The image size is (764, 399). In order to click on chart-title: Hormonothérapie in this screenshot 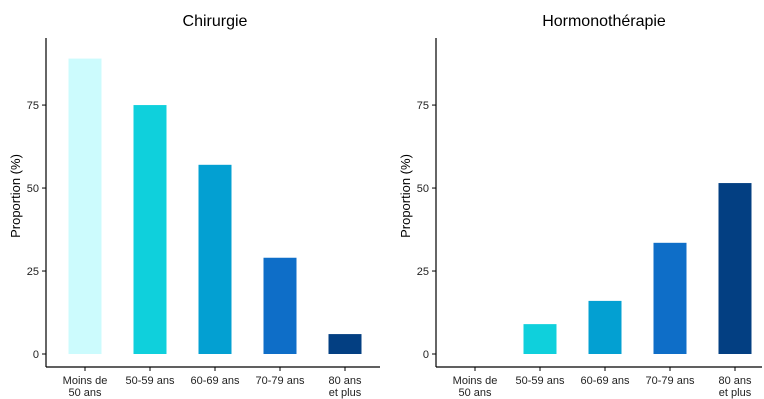, I will do `click(604, 21)`.